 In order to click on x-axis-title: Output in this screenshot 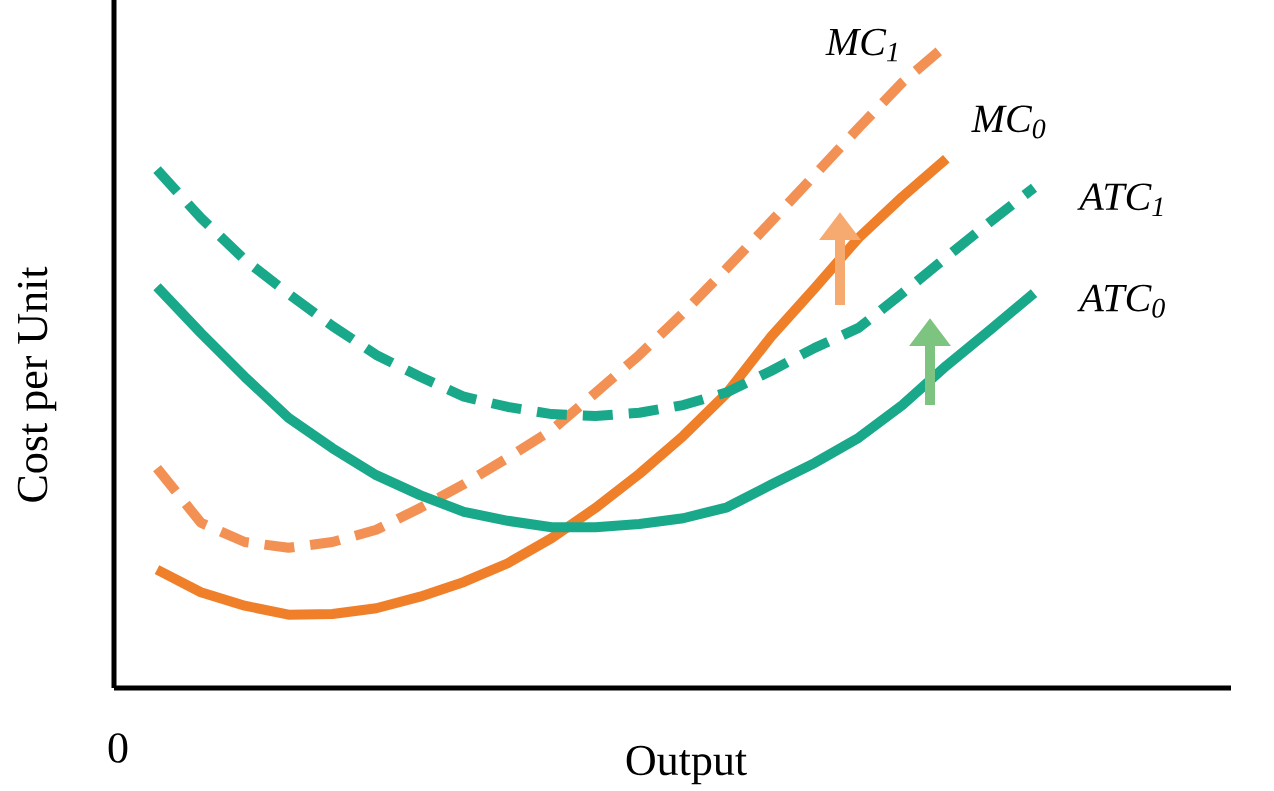, I will do `click(686, 765)`.